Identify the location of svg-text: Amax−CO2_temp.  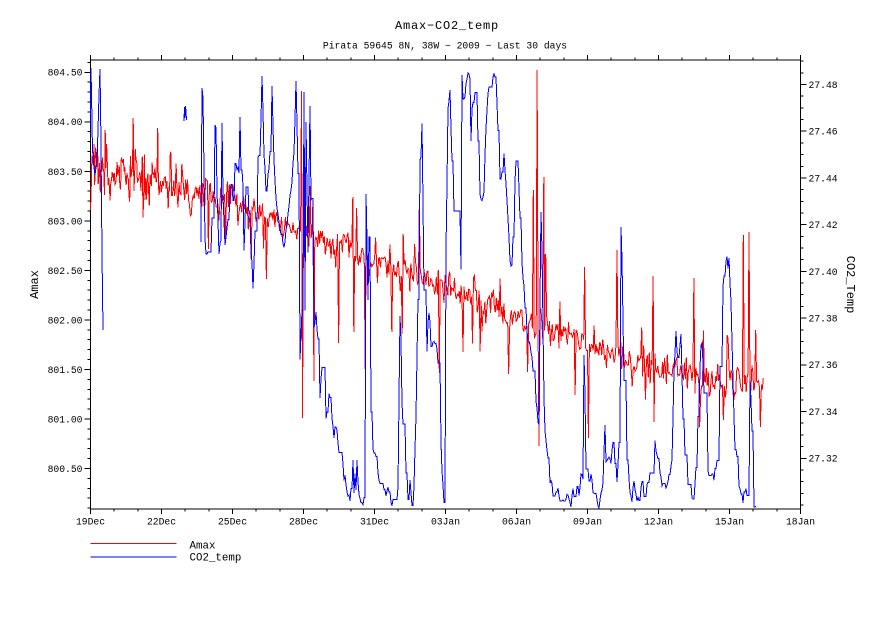
(447, 26).